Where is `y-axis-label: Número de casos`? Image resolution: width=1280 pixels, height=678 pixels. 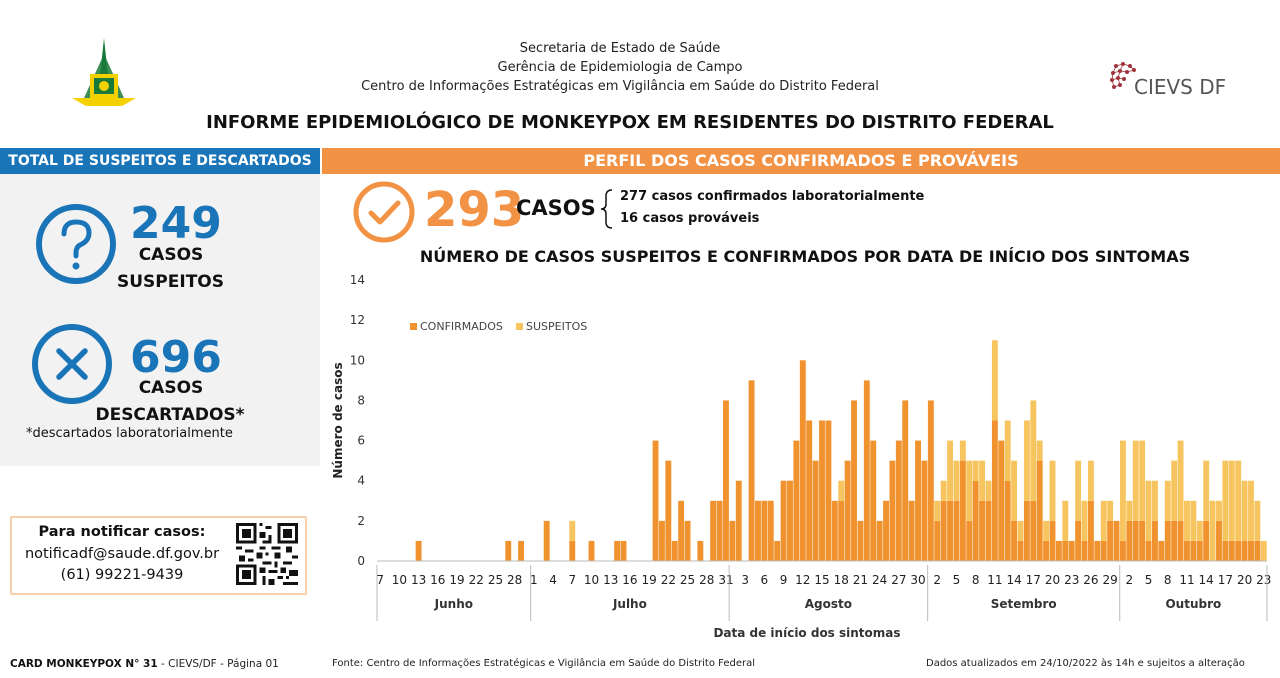
y-axis-label: Número de casos is located at coordinates (338, 420).